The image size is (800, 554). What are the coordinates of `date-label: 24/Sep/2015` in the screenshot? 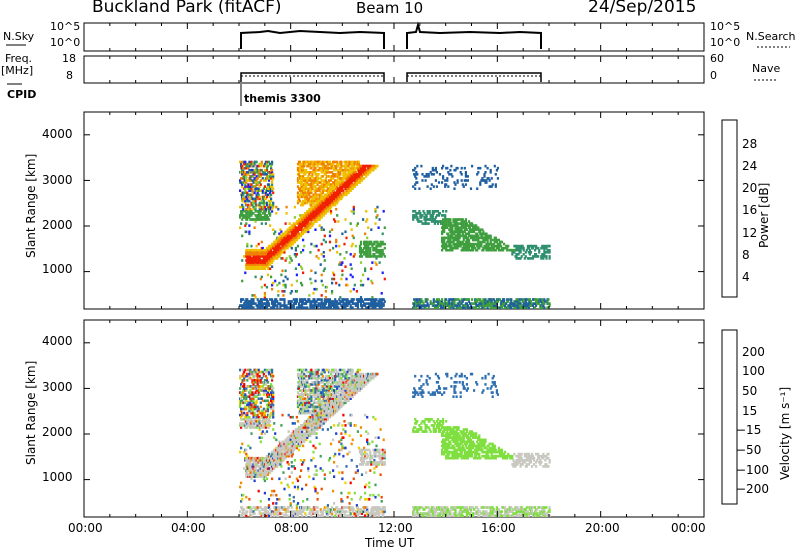 It's located at (642, 8).